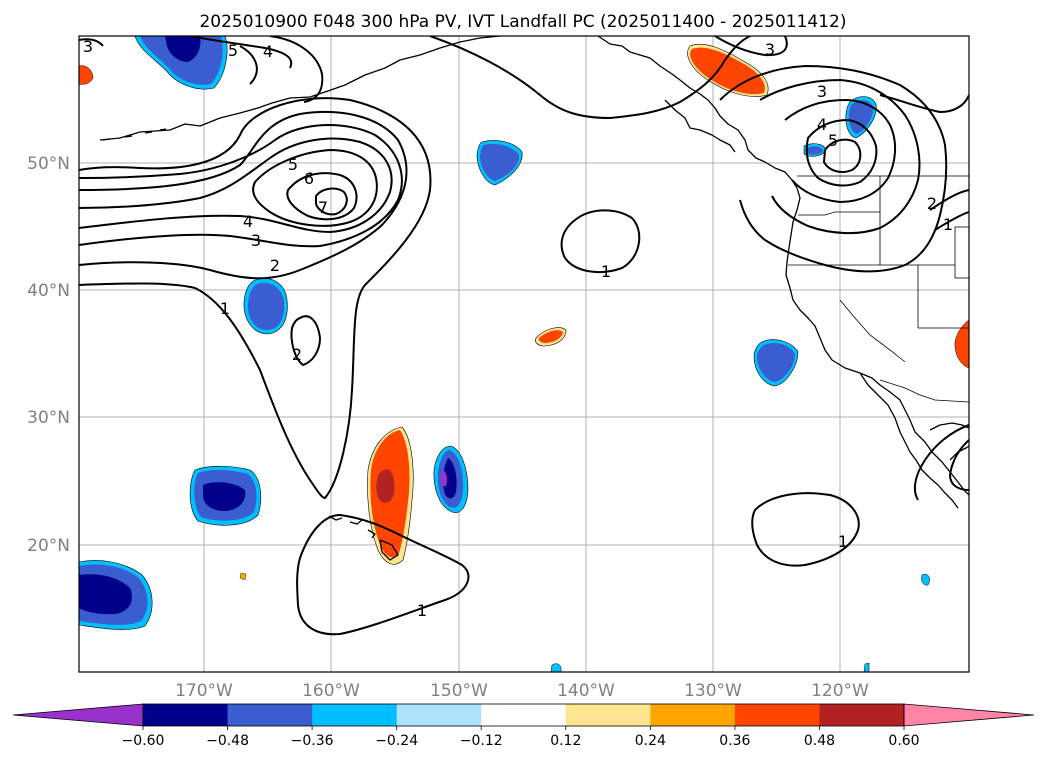 The image size is (1047, 769). I want to click on colorbar-tick-label: 0.36, so click(734, 741).